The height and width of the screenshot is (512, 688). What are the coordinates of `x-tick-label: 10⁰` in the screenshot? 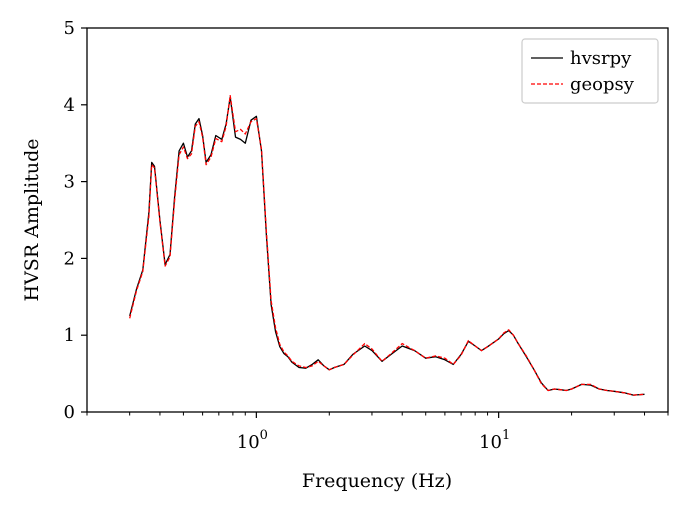 It's located at (252, 440).